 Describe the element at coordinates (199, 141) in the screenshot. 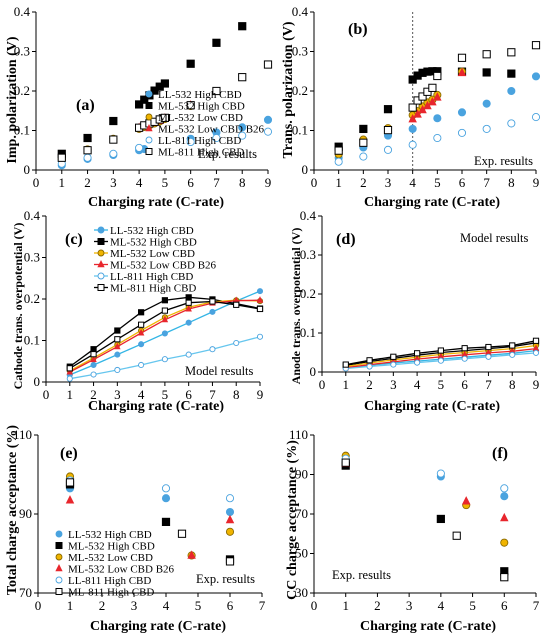

I see `legend-label-a: LL-811 High CBD` at that location.